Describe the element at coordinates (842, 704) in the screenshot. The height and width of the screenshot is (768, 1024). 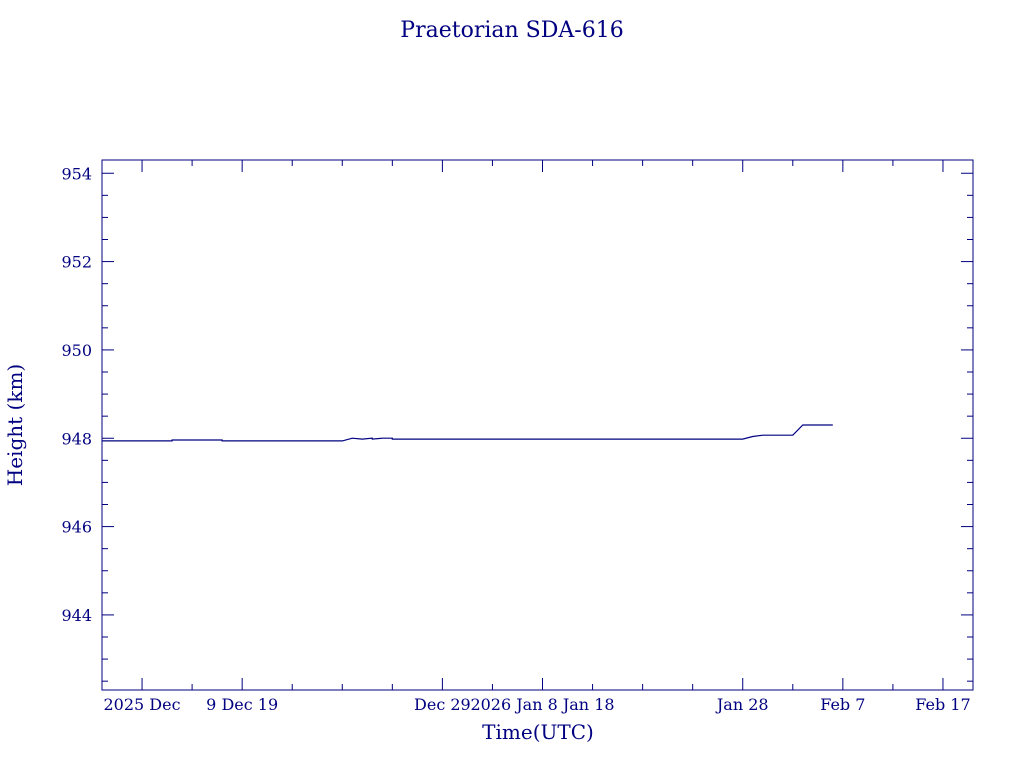
I see `x-tick-label: Feb 7` at that location.